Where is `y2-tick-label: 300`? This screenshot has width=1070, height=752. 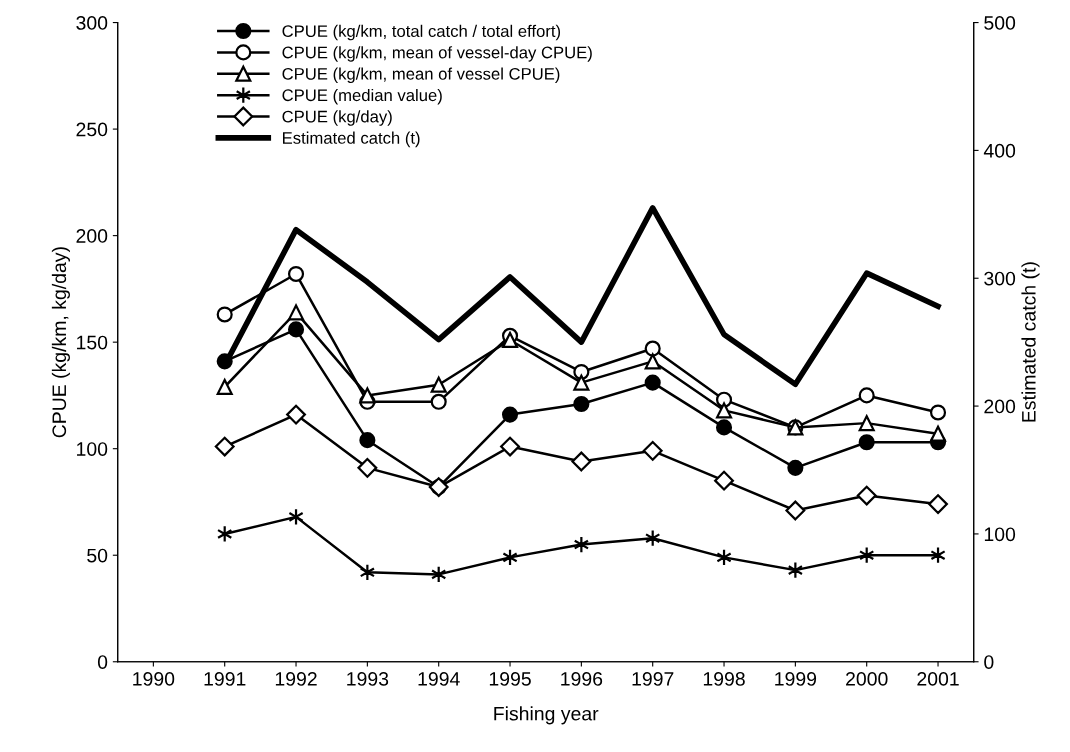 y2-tick-label: 300 is located at coordinates (1000, 278).